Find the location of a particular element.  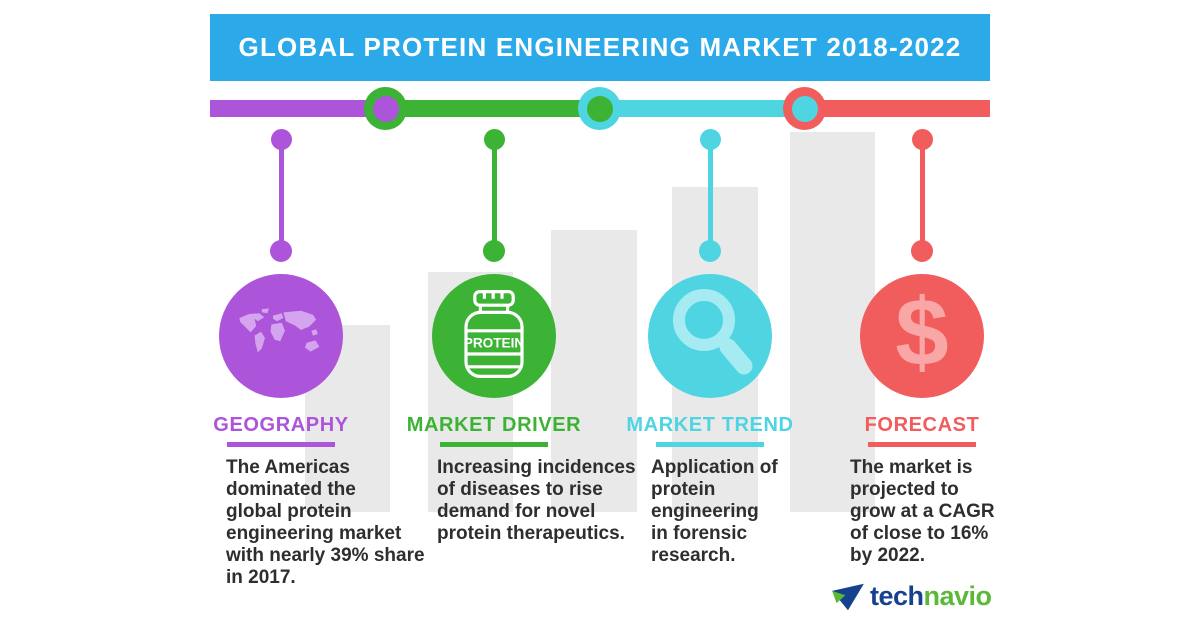

timeline-segment-cyan is located at coordinates (702, 108).